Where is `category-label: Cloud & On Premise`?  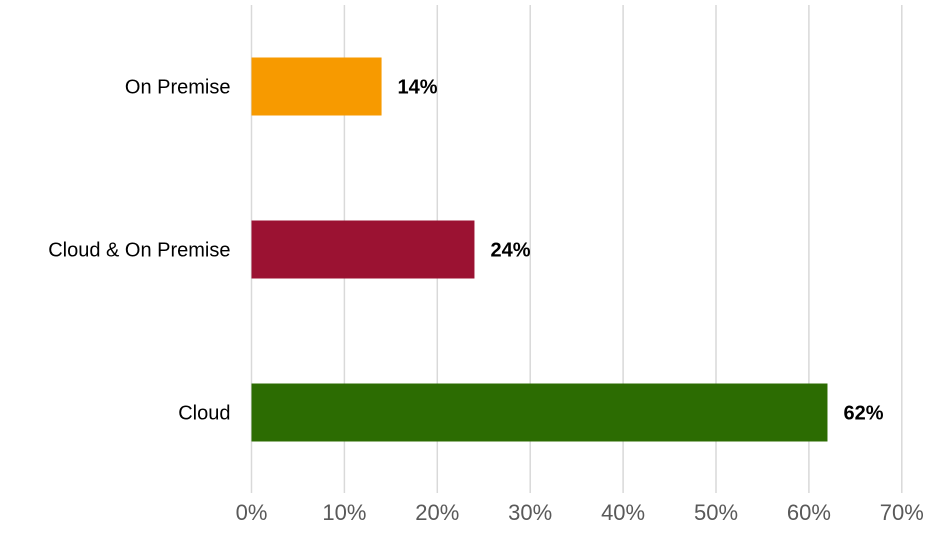 category-label: Cloud & On Premise is located at coordinates (139, 251).